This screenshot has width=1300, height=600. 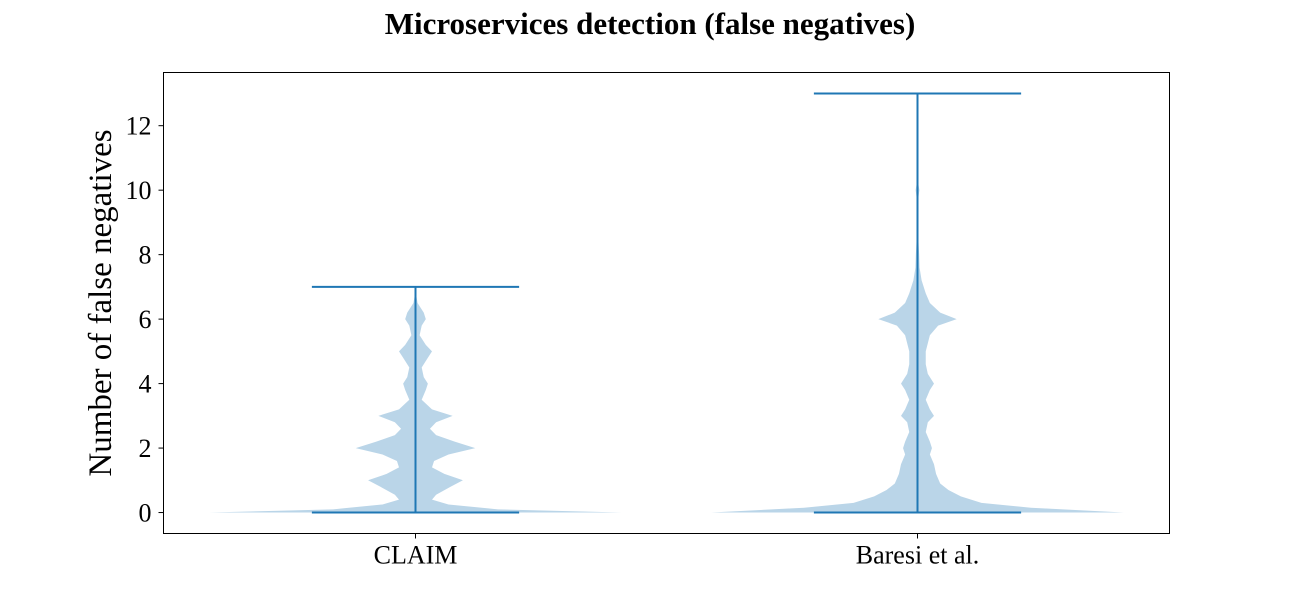 What do you see at coordinates (145, 384) in the screenshot?
I see `y-tick-label: 4` at bounding box center [145, 384].